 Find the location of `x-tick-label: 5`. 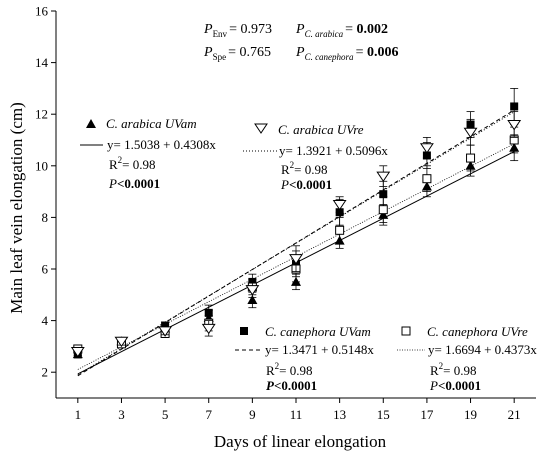

x-tick-label: 5 is located at coordinates (165, 414).